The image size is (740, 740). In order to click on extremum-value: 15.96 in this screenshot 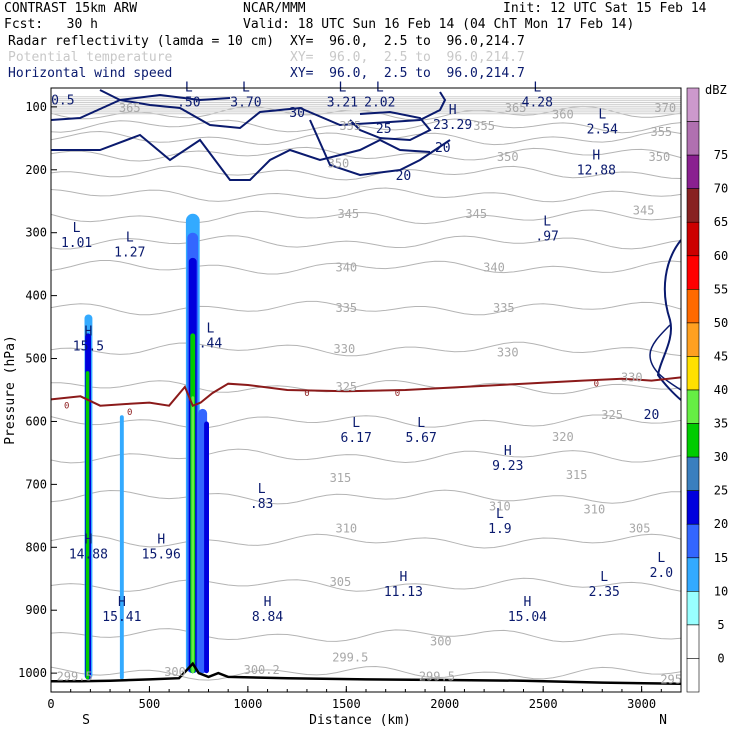, I will do `click(161, 554)`.